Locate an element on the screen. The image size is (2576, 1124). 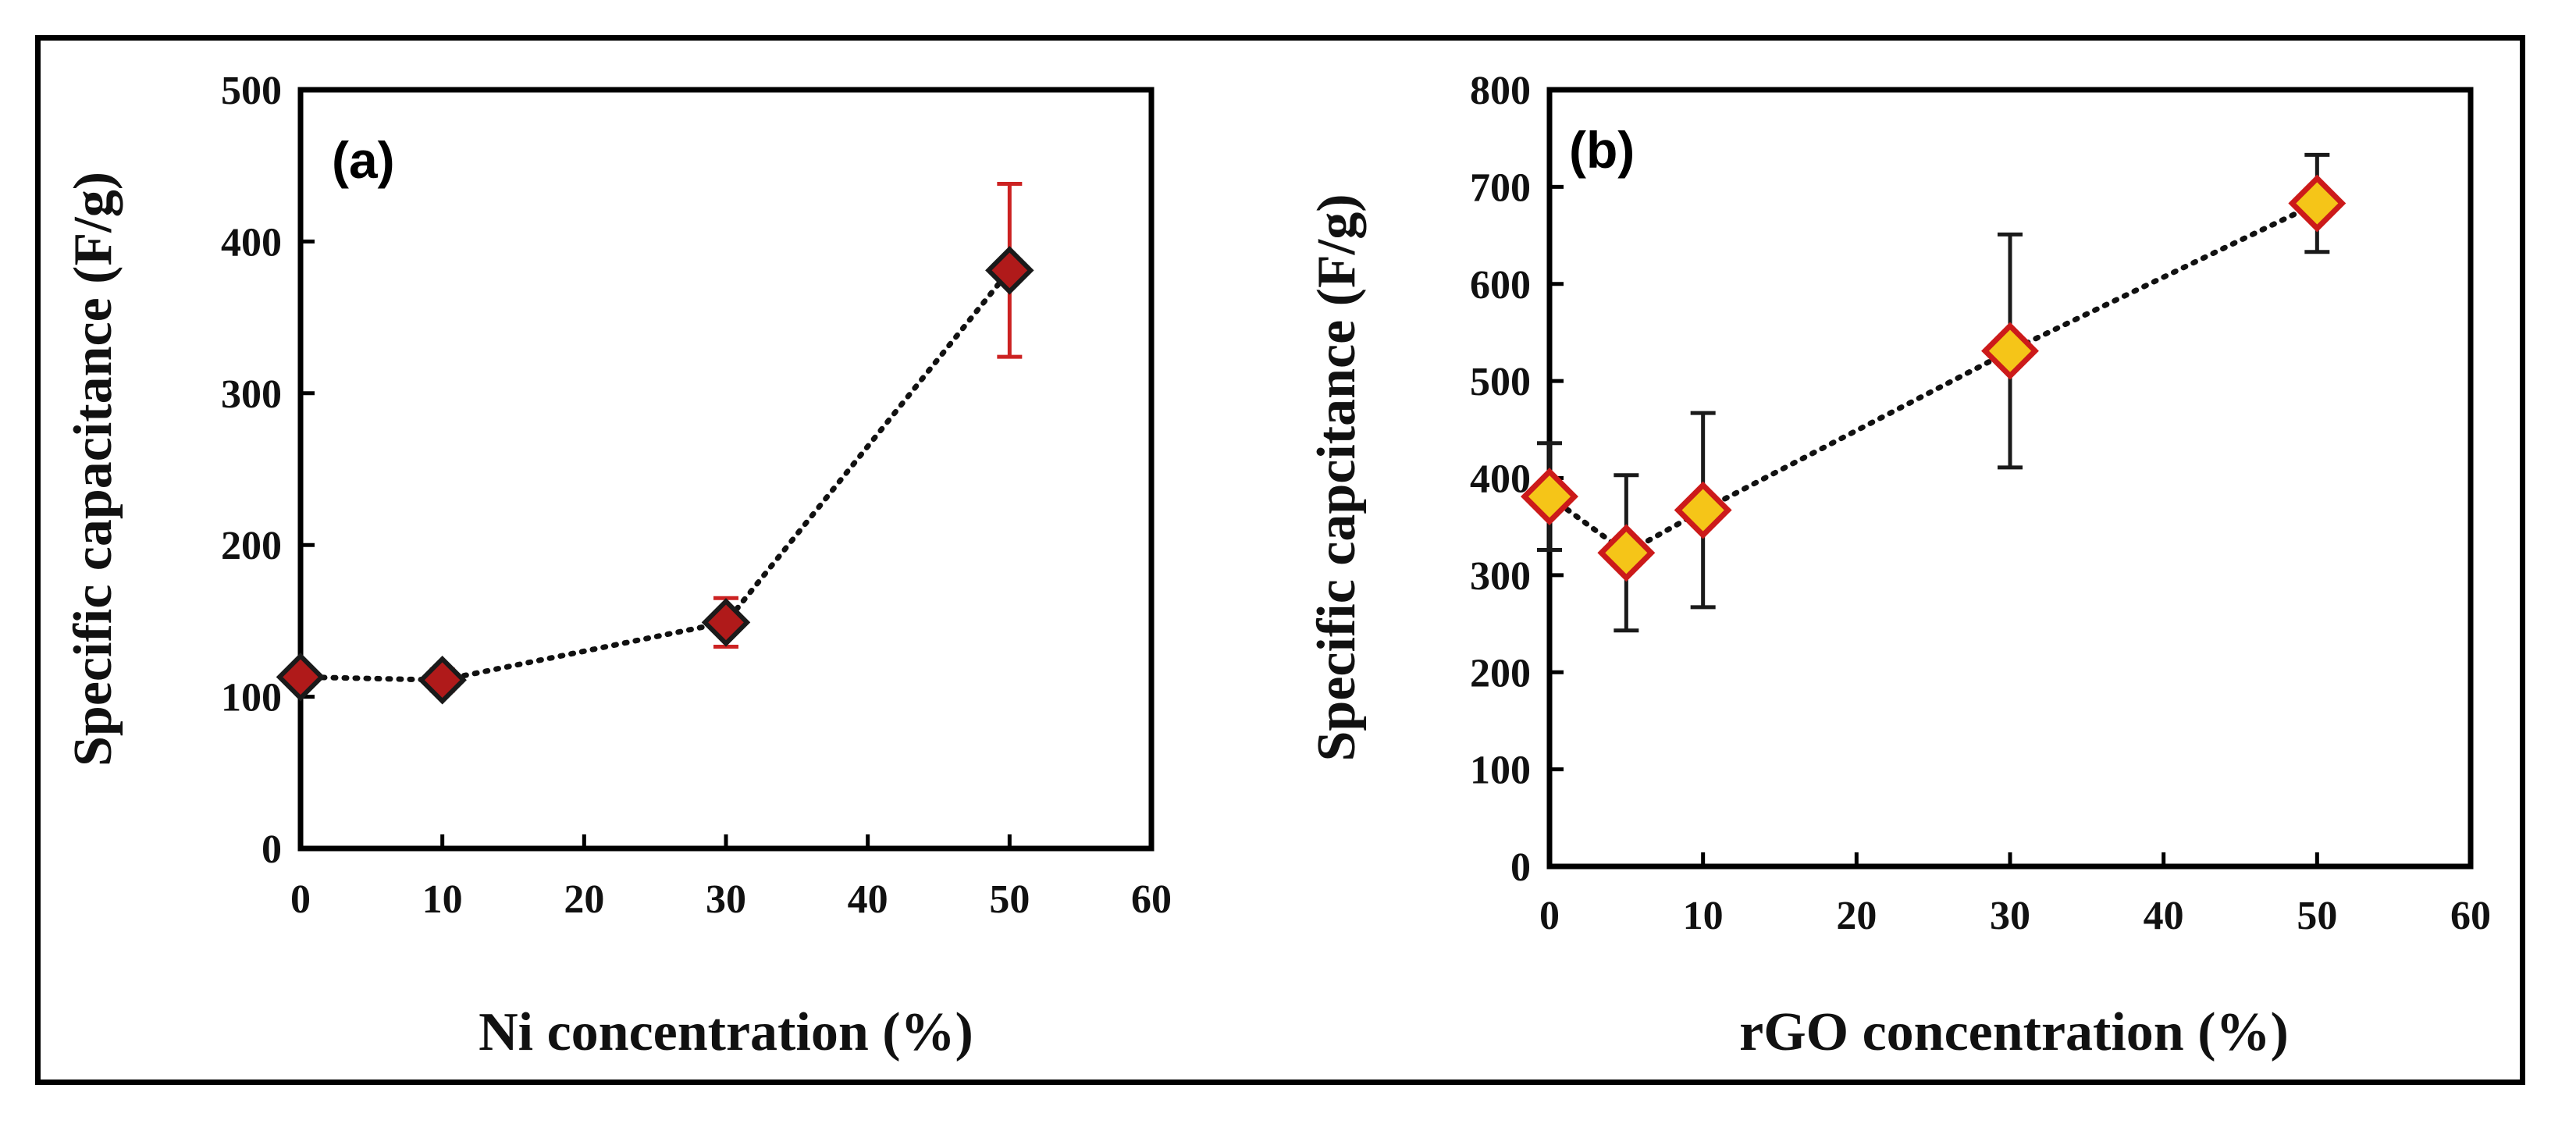
y-ticks-b: 0 100 200 300 400 500 600 700 800 is located at coordinates (1517, 480).